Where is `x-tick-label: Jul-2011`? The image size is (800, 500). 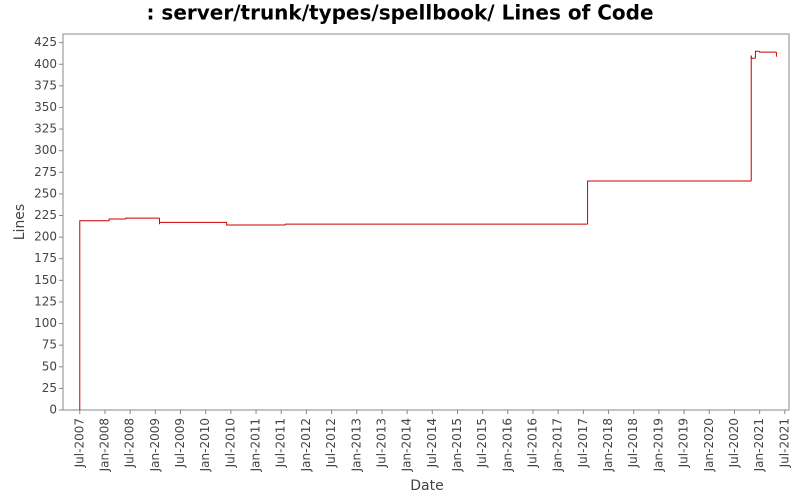 x-tick-label: Jul-2011 is located at coordinates (281, 443).